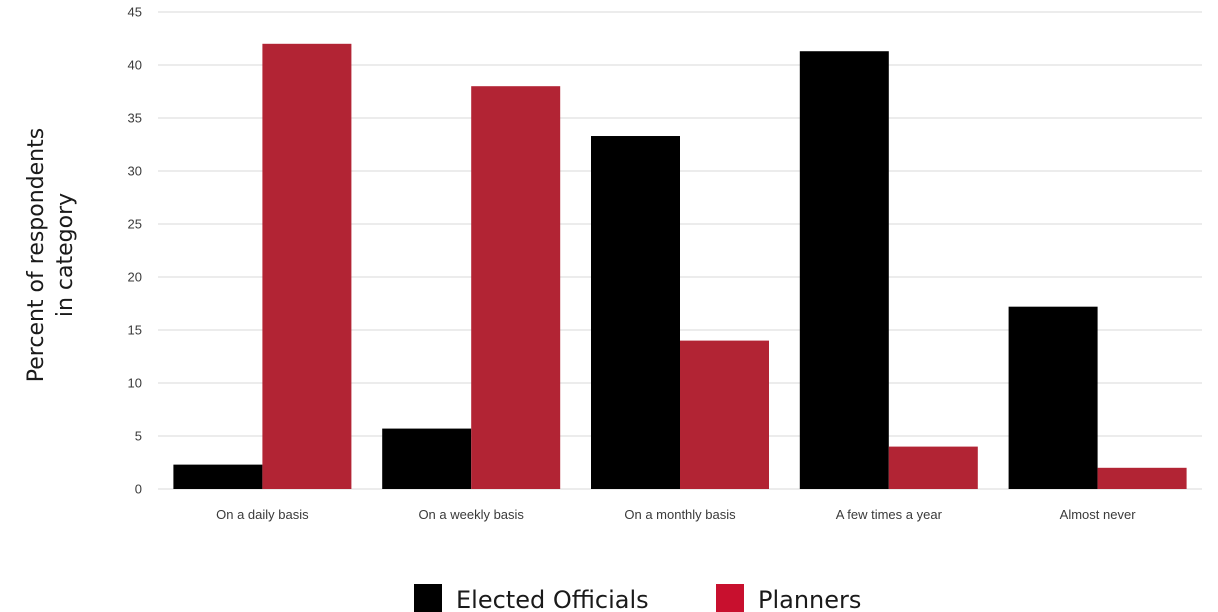 This screenshot has width=1218, height=612. Describe the element at coordinates (135, 65) in the screenshot. I see `y-tick-label: 40` at that location.